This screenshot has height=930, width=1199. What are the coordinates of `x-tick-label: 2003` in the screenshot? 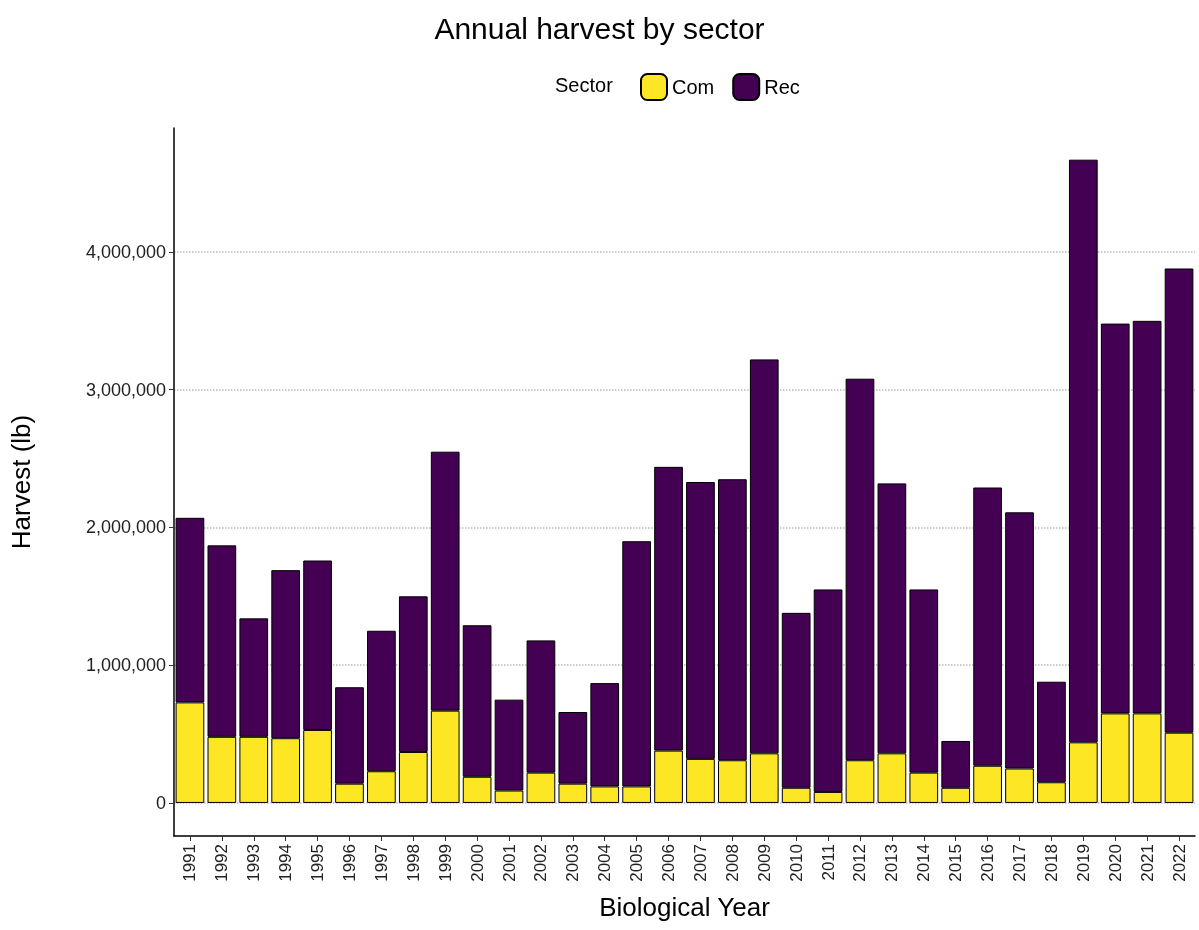 It's located at (573, 863).